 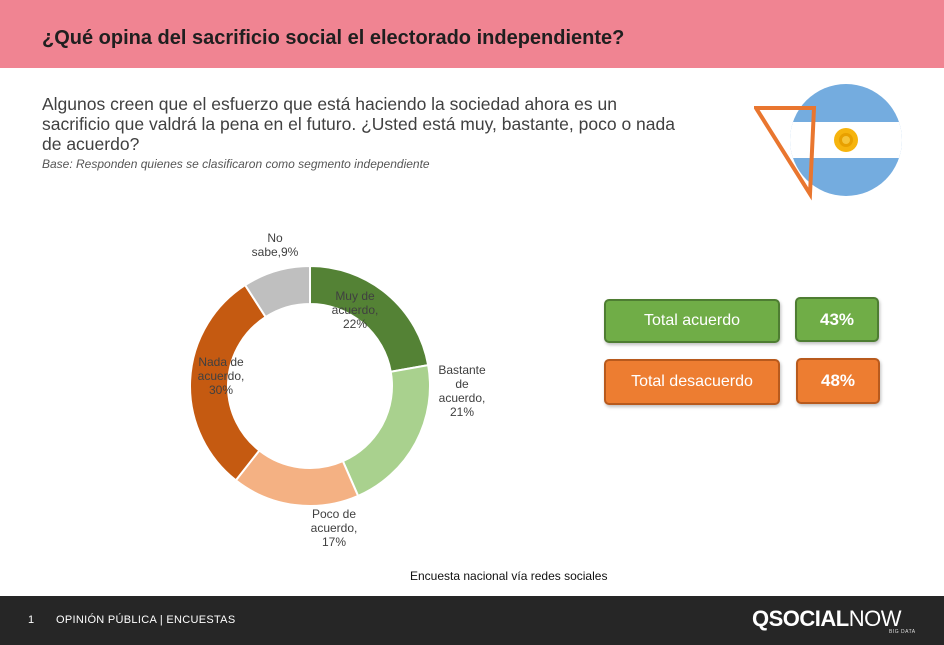 I want to click on total-disagree-value-box: 48%, so click(x=838, y=381).